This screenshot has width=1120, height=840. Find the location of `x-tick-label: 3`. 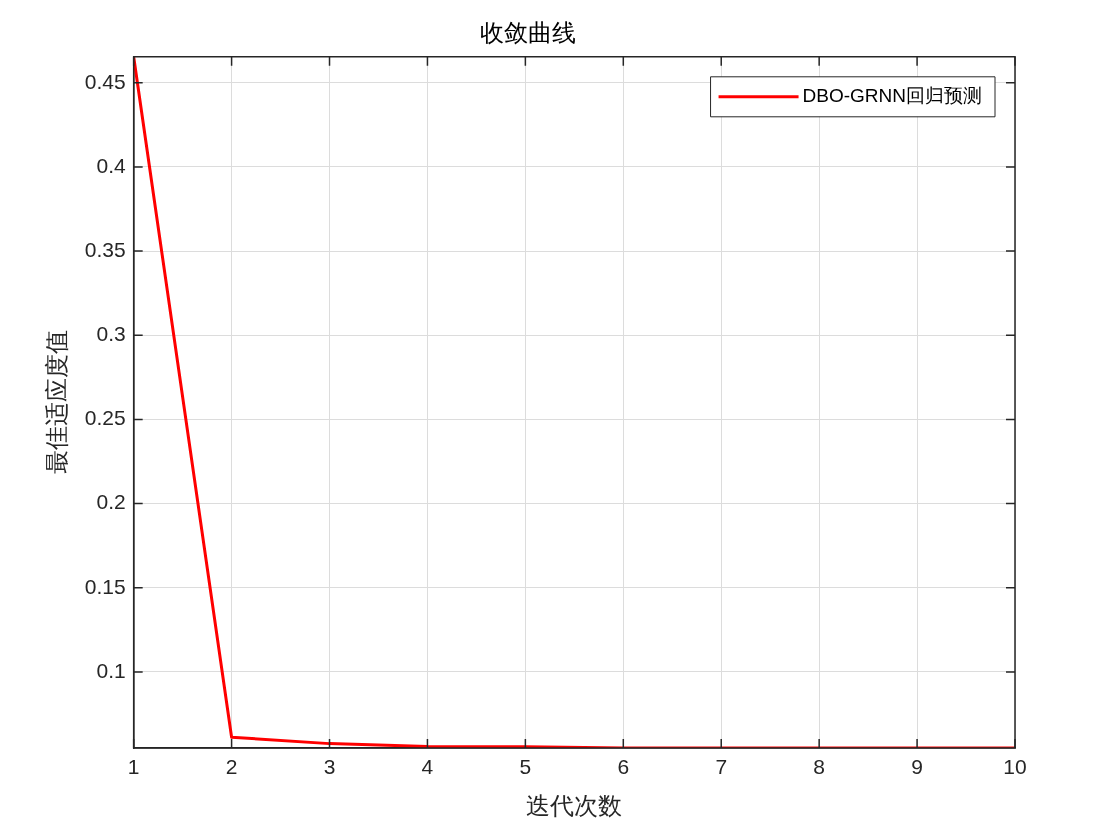

x-tick-label: 3 is located at coordinates (329, 767).